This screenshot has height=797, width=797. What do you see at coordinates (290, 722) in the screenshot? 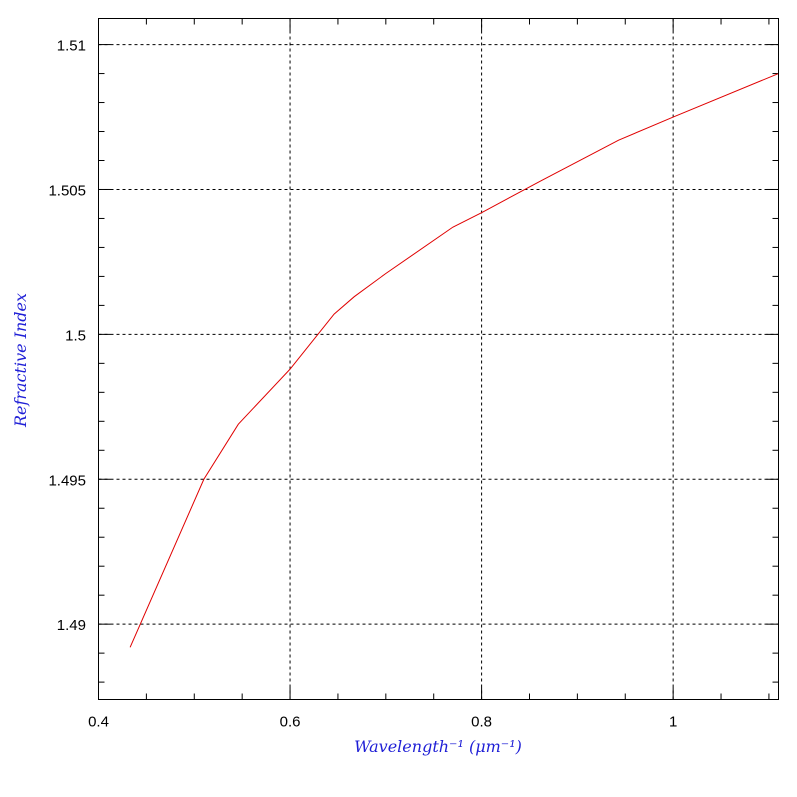
I see `x-tick-label: 0.6` at bounding box center [290, 722].